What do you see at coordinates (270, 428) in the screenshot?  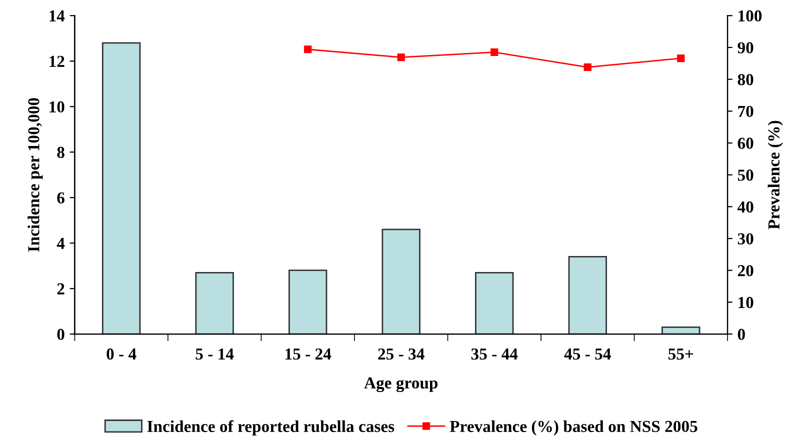 I see `legend-label: Incidence of reported rubella cases` at bounding box center [270, 428].